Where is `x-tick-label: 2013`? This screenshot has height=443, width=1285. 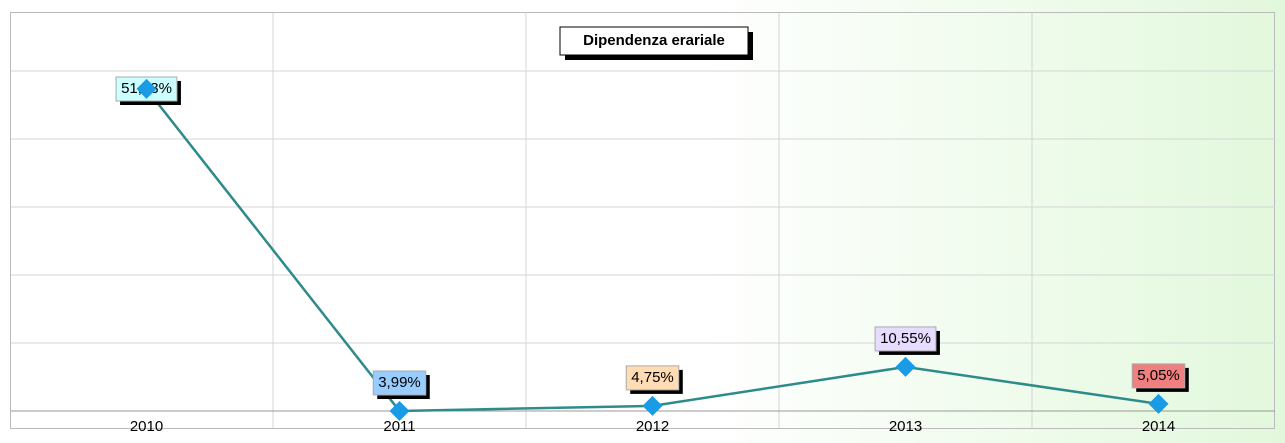
x-tick-label: 2013 is located at coordinates (905, 426).